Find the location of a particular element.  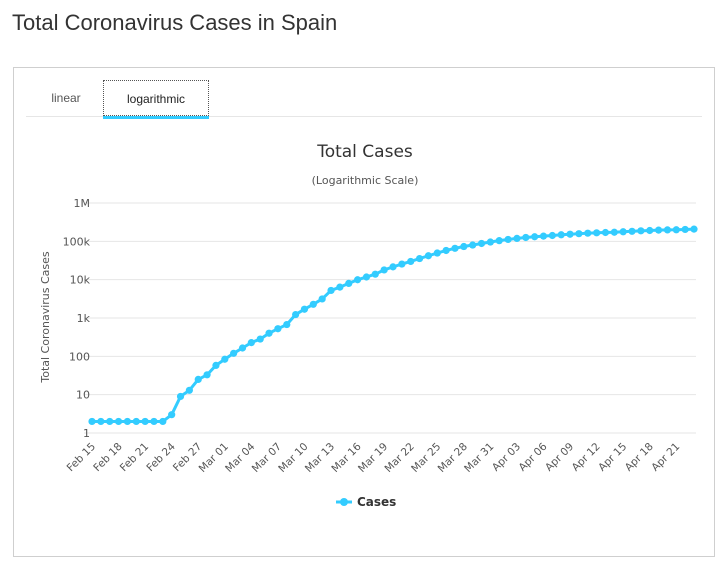

x-tick-label: Apr 18 is located at coordinates (639, 457).